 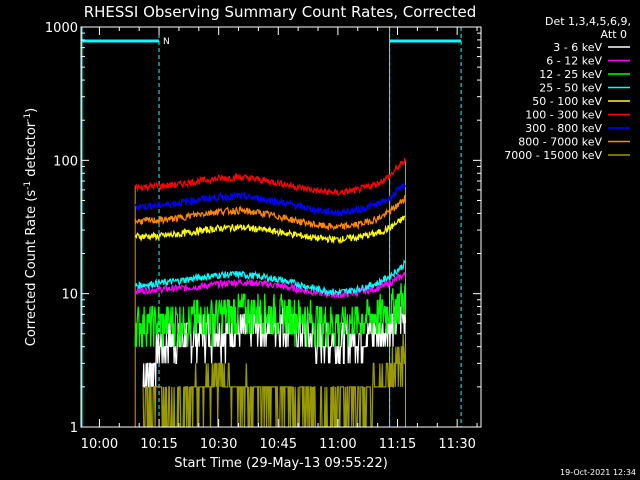 What do you see at coordinates (158, 444) in the screenshot?
I see `x-tick-label-1: 10:15` at bounding box center [158, 444].